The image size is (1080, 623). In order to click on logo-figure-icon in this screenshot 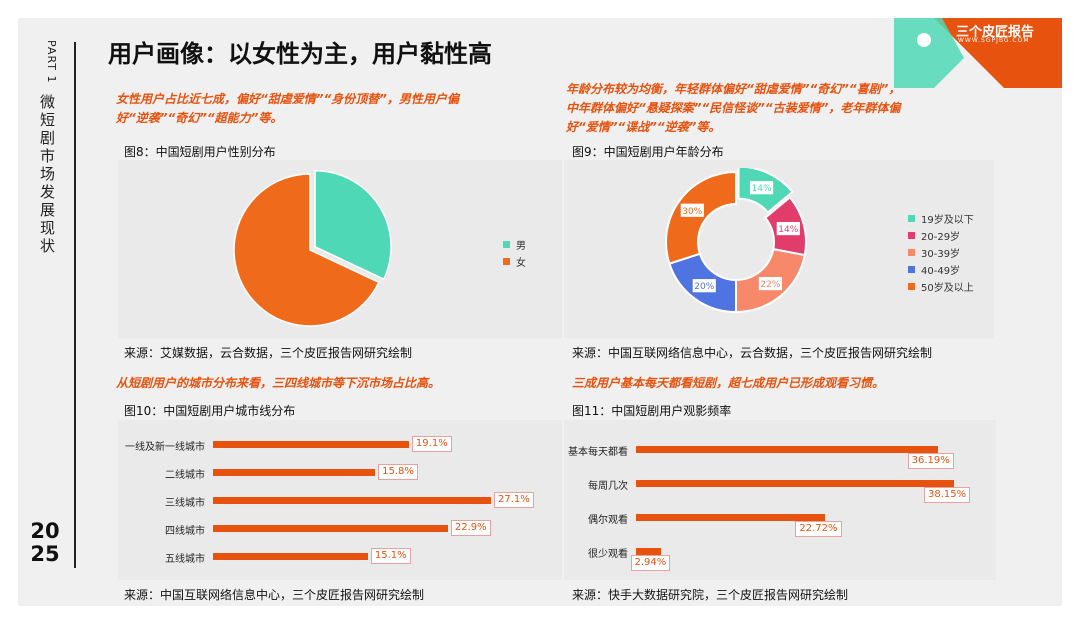, I will do `click(924, 40)`.